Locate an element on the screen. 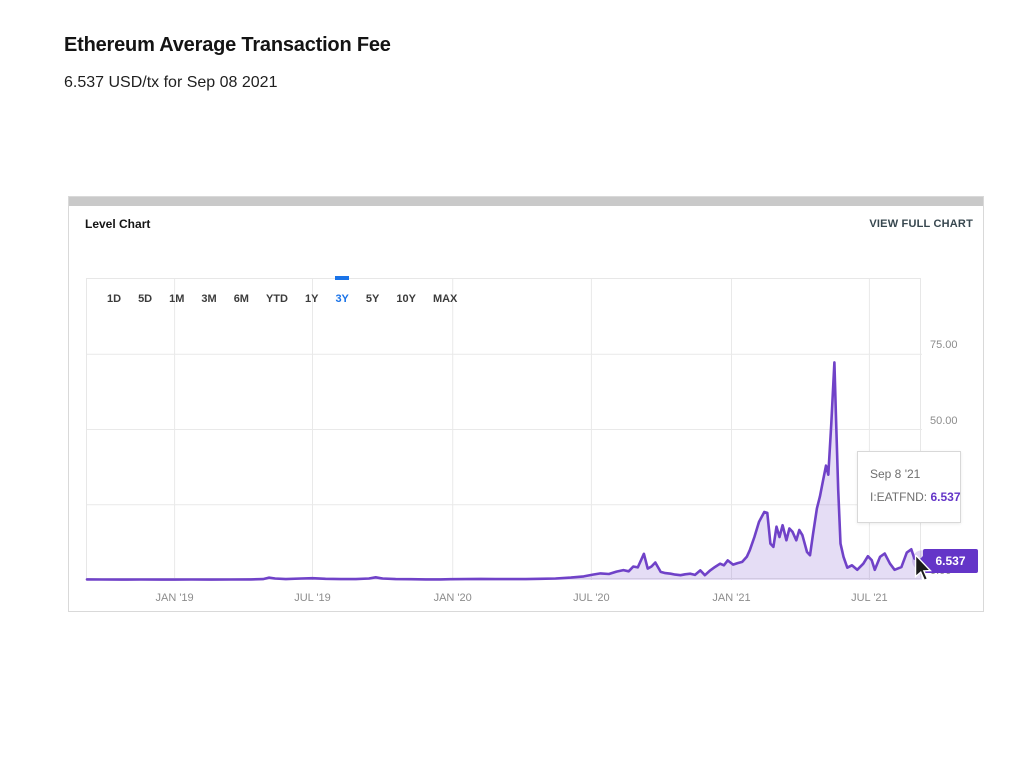 This screenshot has width=1024, height=768. x-axis-label: JUL '20 is located at coordinates (591, 598).